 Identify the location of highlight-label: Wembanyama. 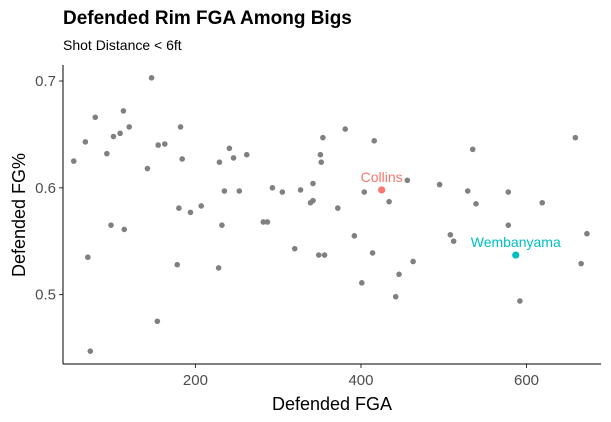
(516, 242).